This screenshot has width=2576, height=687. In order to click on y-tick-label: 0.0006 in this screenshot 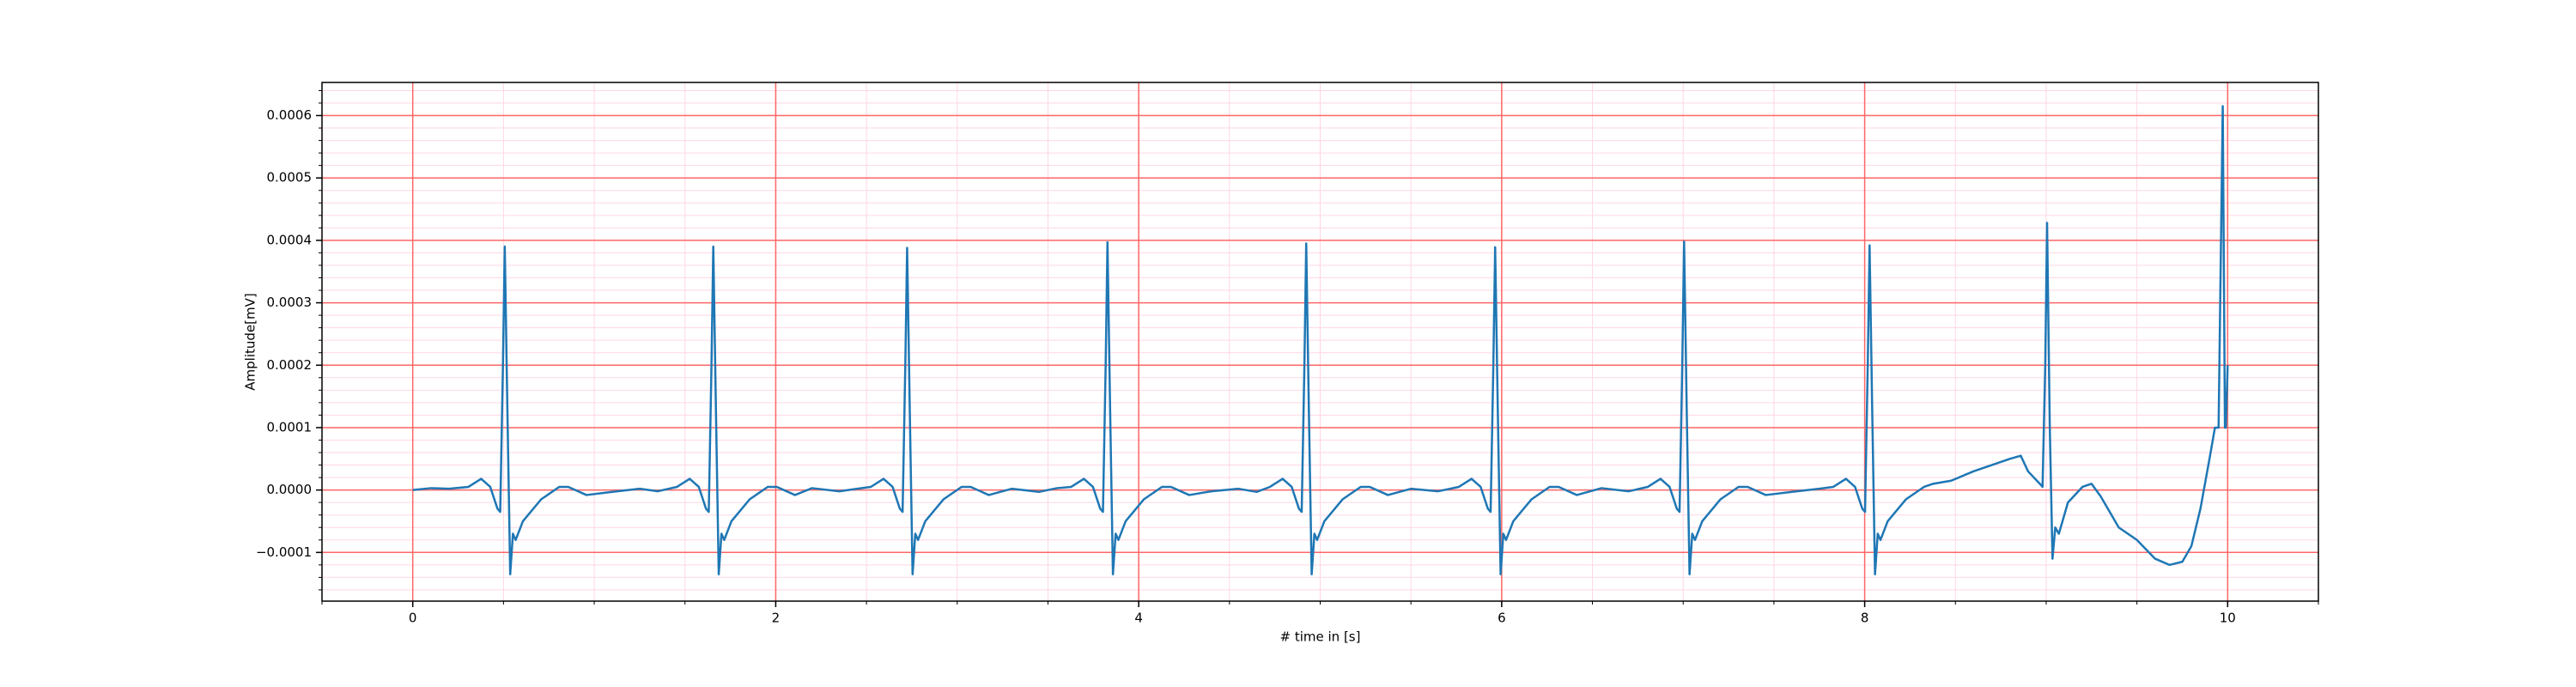, I will do `click(290, 115)`.